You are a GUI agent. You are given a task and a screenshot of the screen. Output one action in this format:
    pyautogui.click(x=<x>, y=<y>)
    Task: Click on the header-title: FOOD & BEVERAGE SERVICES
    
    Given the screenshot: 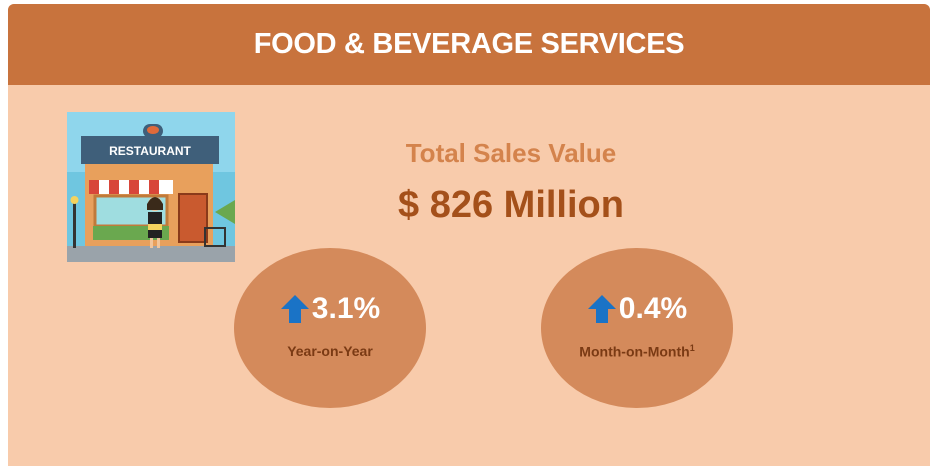 What is the action you would take?
    pyautogui.click(x=469, y=44)
    